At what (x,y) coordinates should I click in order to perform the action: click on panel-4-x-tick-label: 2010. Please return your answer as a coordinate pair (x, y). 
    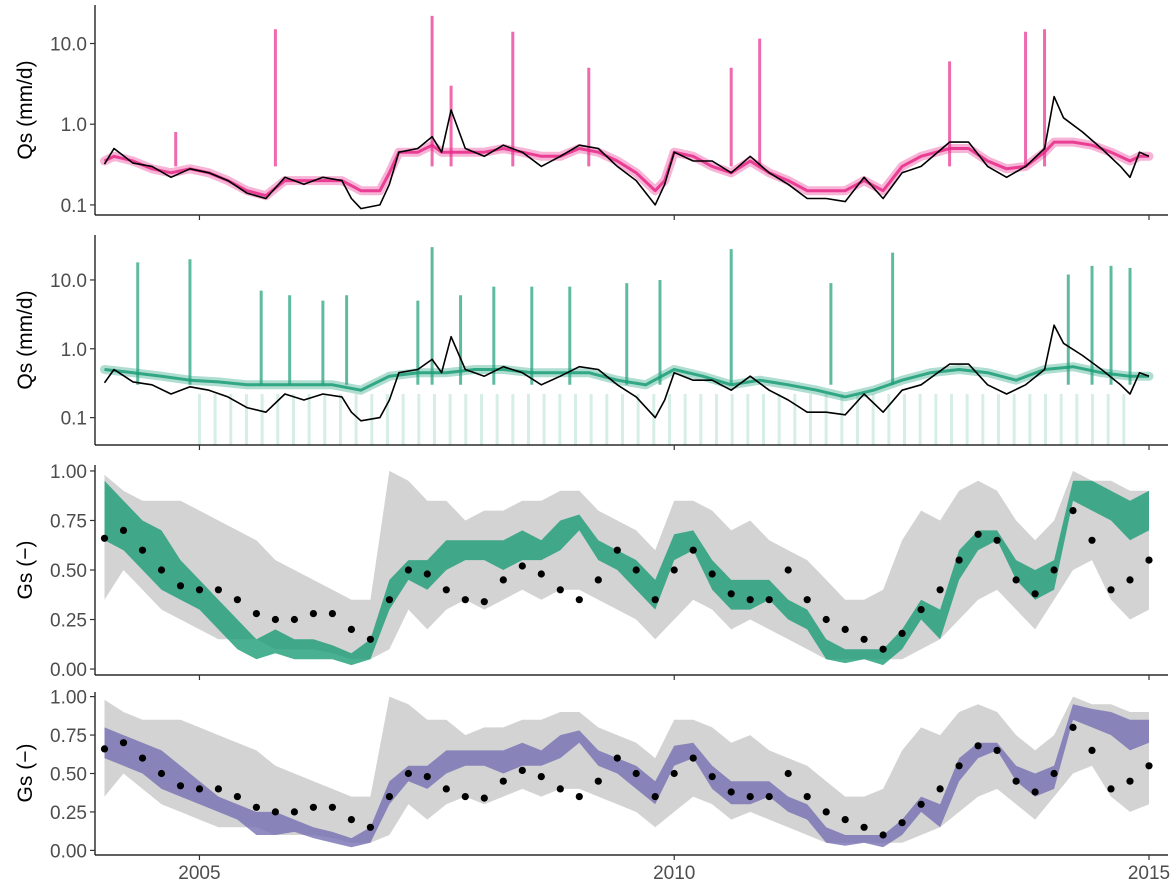
    Looking at the image, I should click on (674, 872).